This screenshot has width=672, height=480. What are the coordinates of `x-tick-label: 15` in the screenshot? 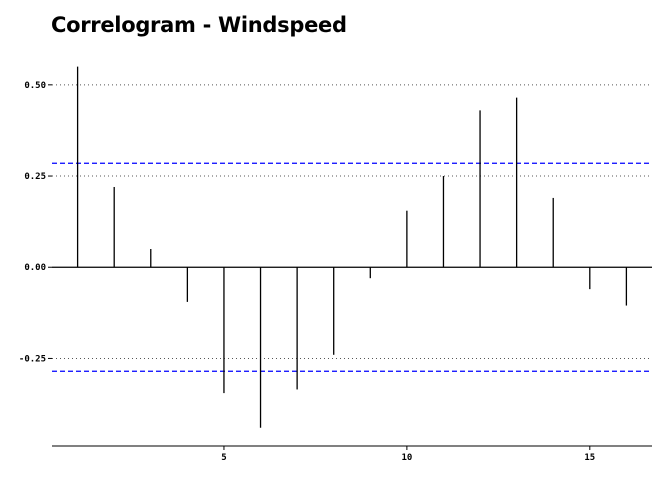 It's located at (589, 458).